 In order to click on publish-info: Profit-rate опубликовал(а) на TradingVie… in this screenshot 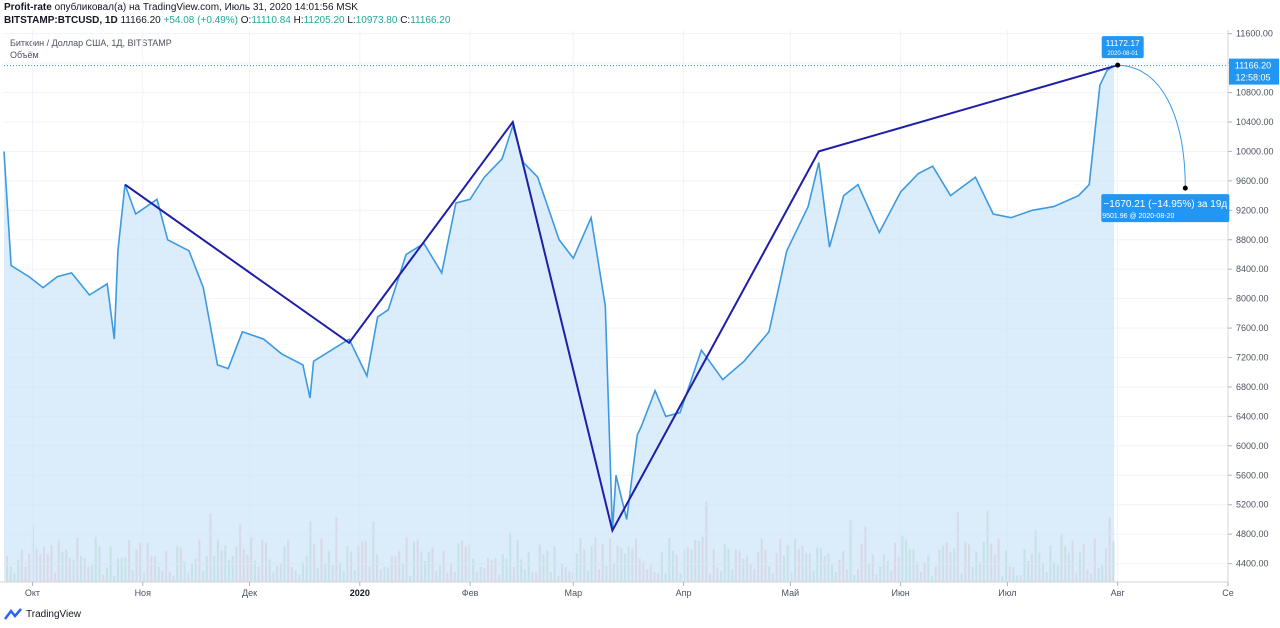, I will do `click(181, 8)`.